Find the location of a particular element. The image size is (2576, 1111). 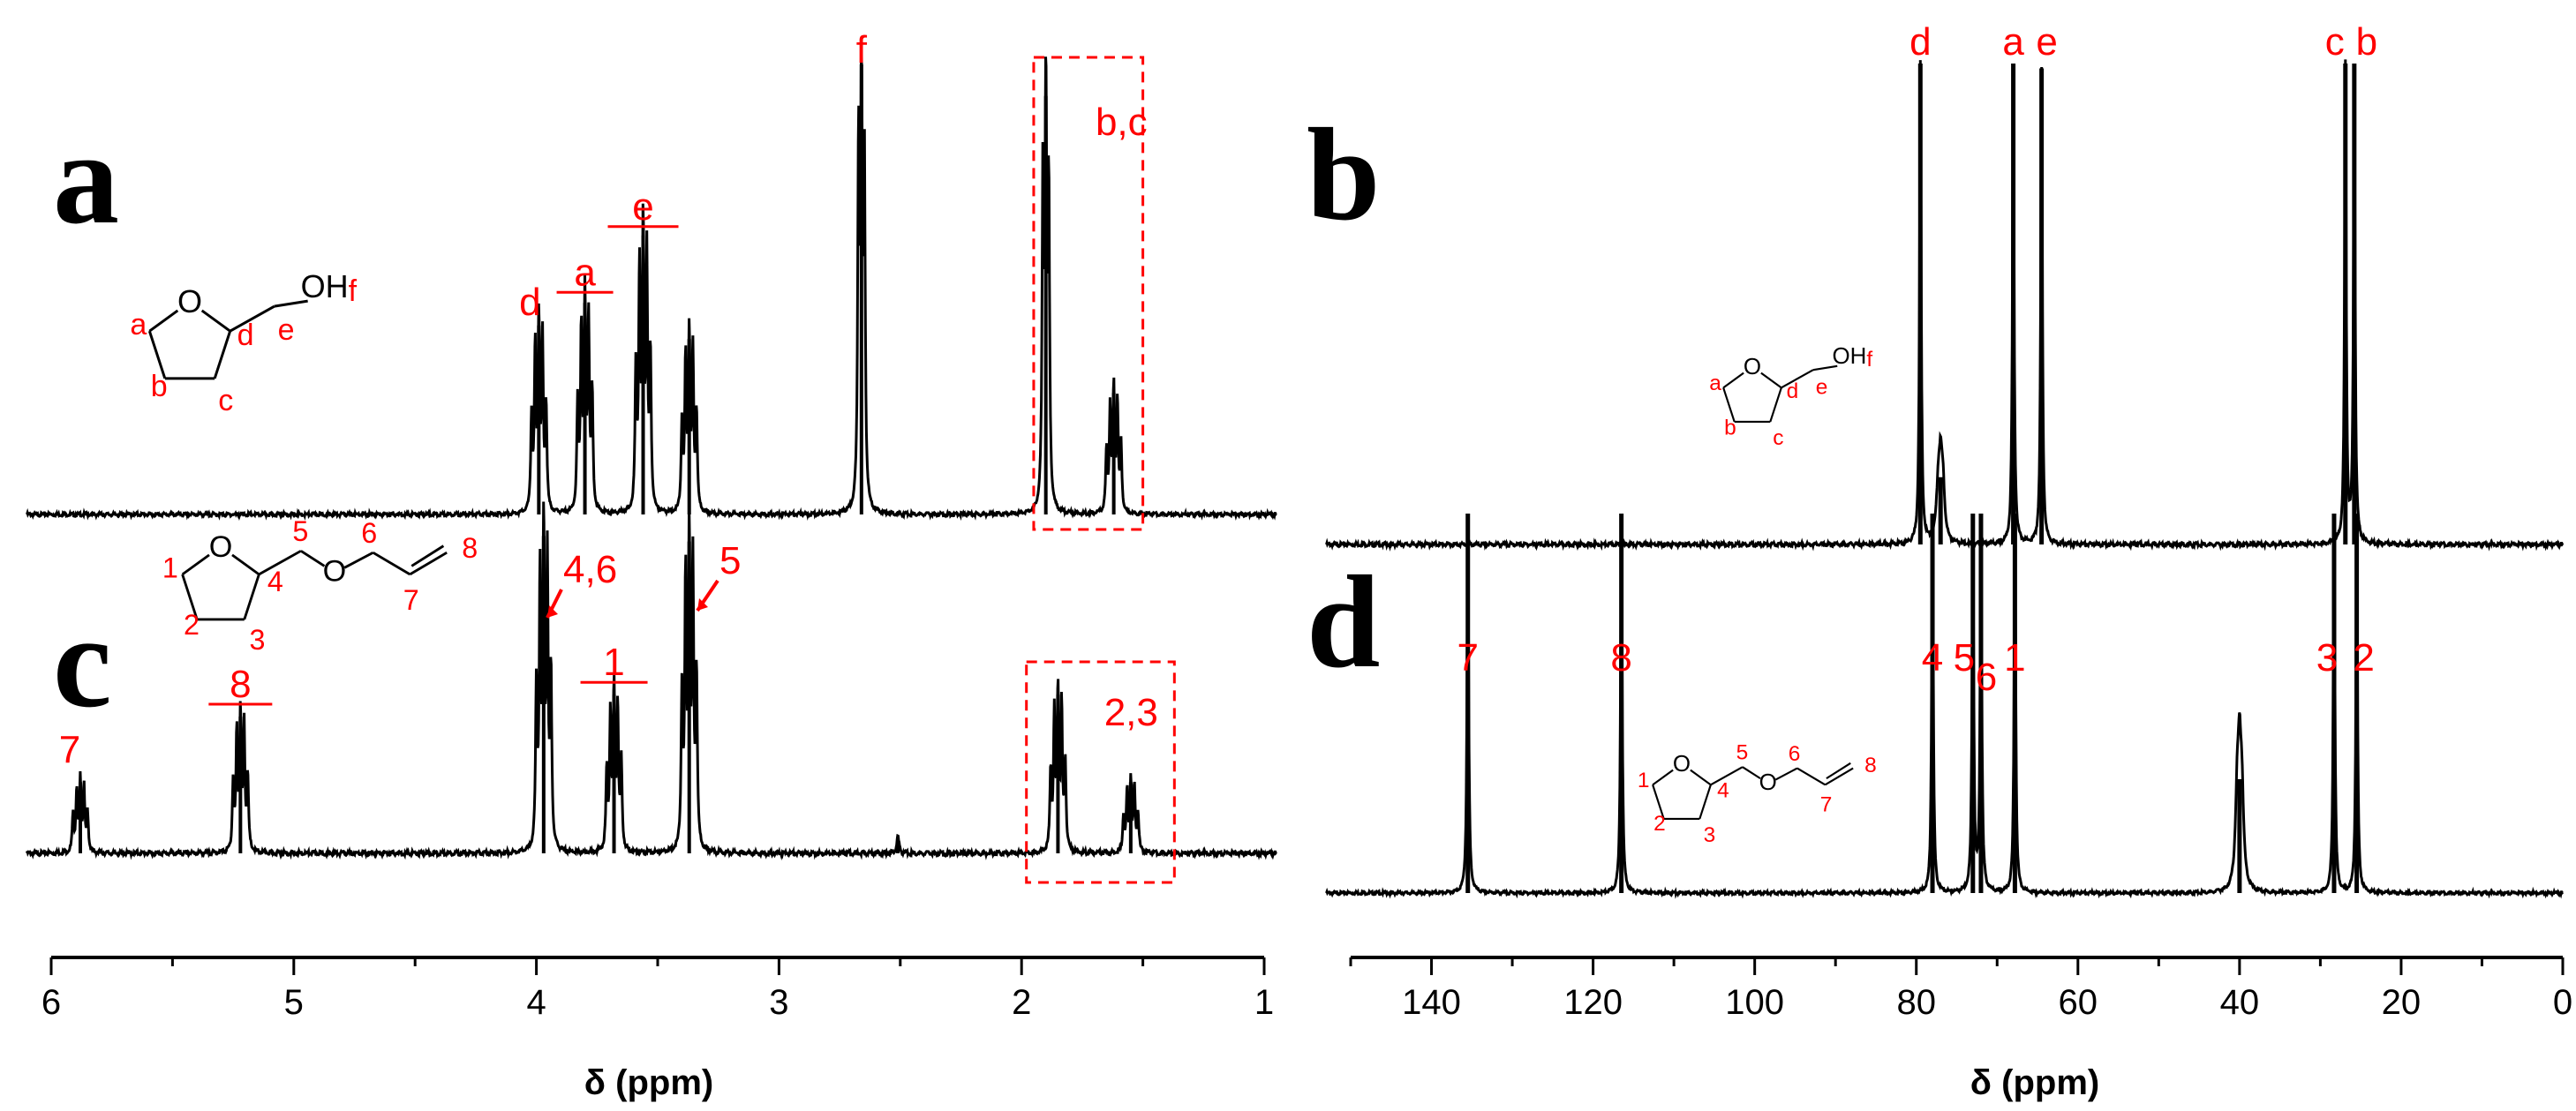

box-label: 2,3 is located at coordinates (1131, 712).